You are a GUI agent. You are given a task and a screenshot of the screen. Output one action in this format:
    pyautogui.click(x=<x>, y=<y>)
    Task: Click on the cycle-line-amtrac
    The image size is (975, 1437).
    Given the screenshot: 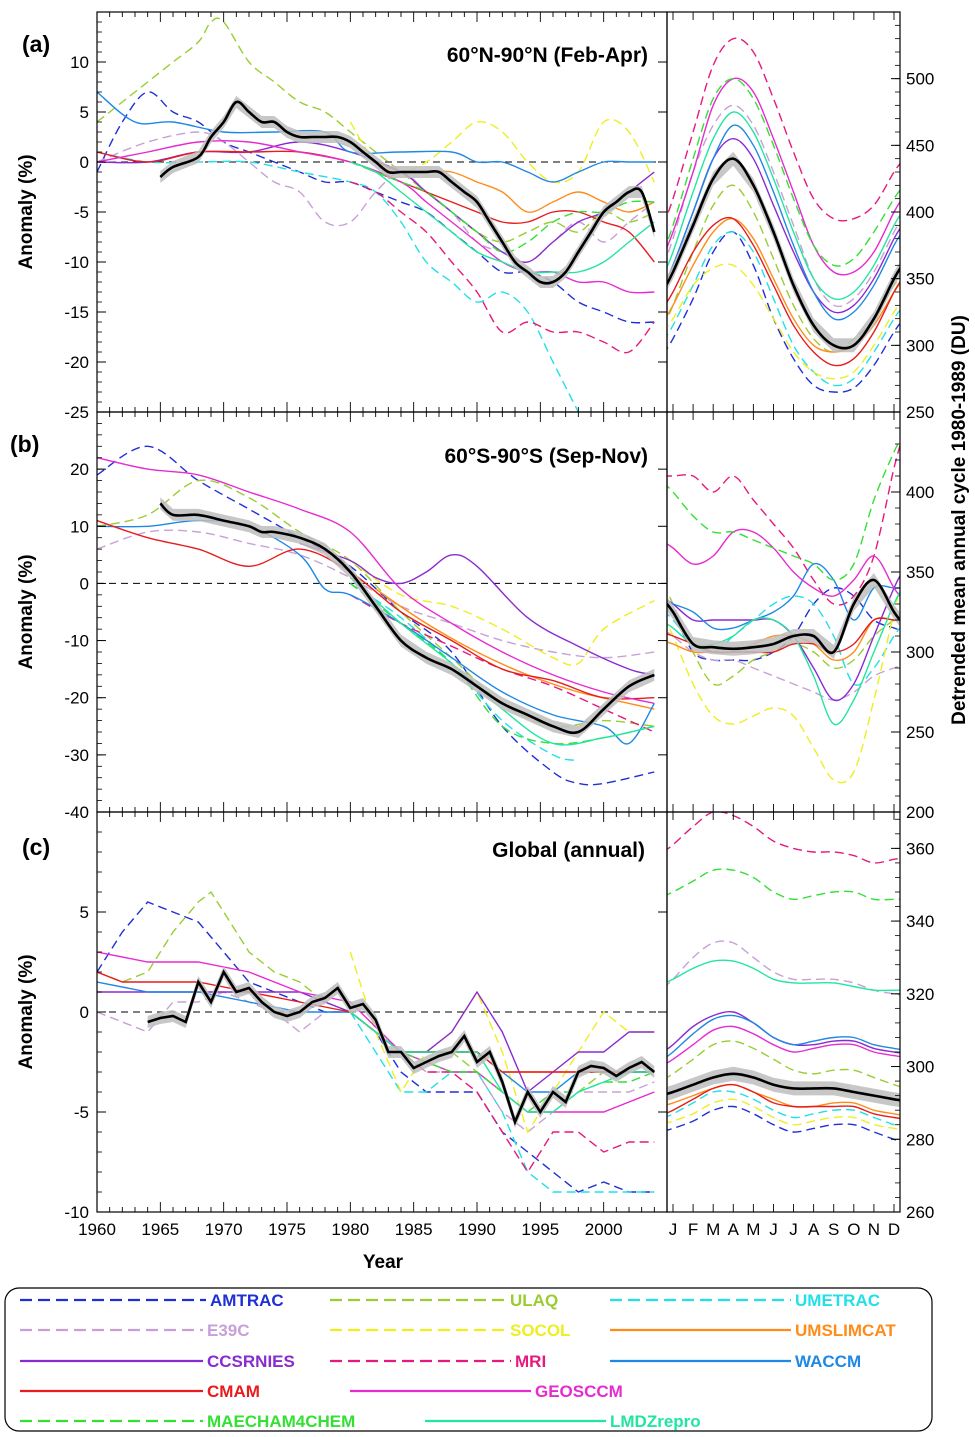 What is the action you would take?
    pyautogui.click(x=783, y=1123)
    